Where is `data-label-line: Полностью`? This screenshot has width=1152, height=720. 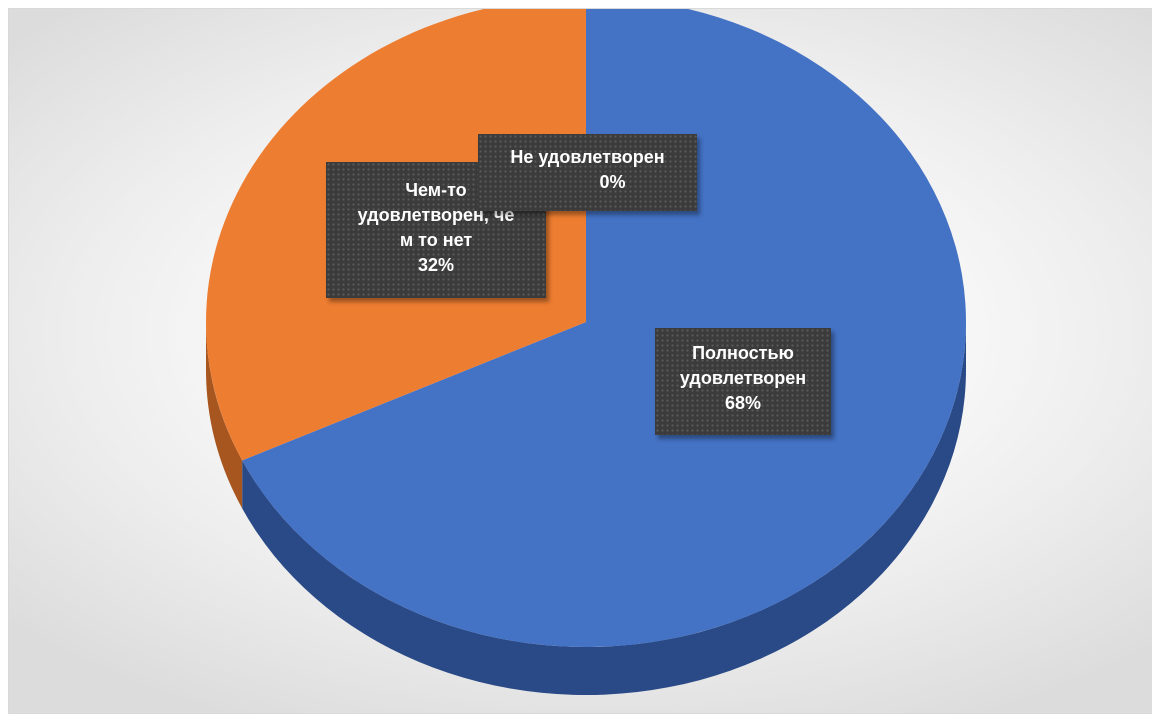
data-label-line: Полностью is located at coordinates (743, 353).